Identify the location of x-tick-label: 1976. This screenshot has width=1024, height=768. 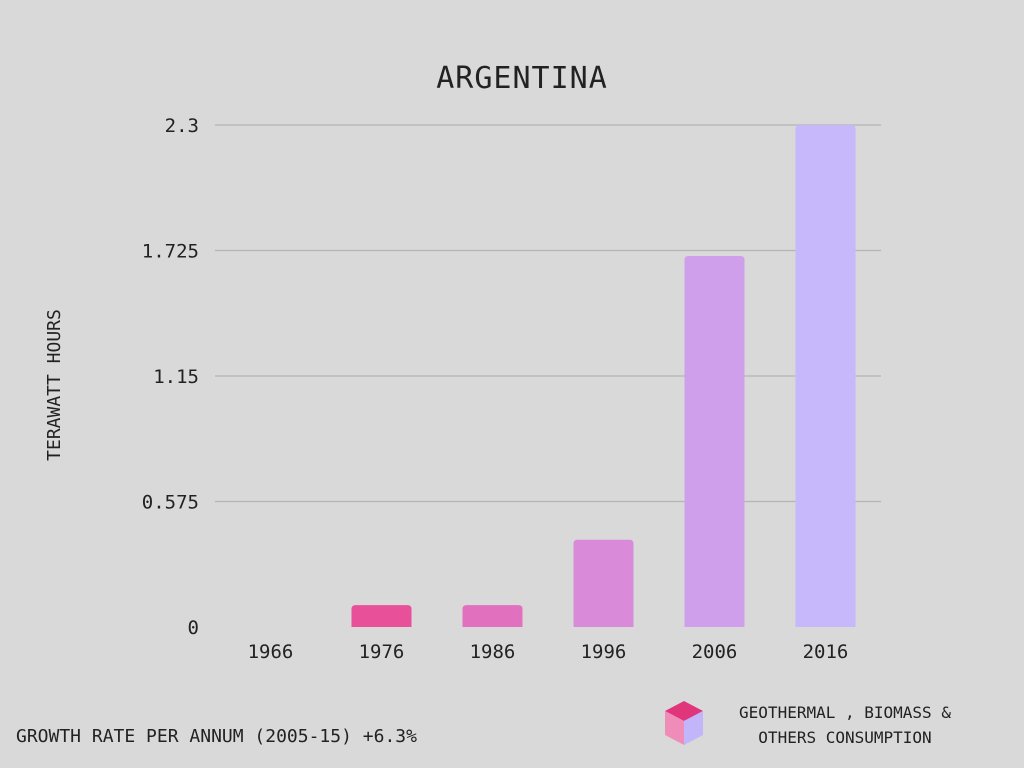
(382, 652).